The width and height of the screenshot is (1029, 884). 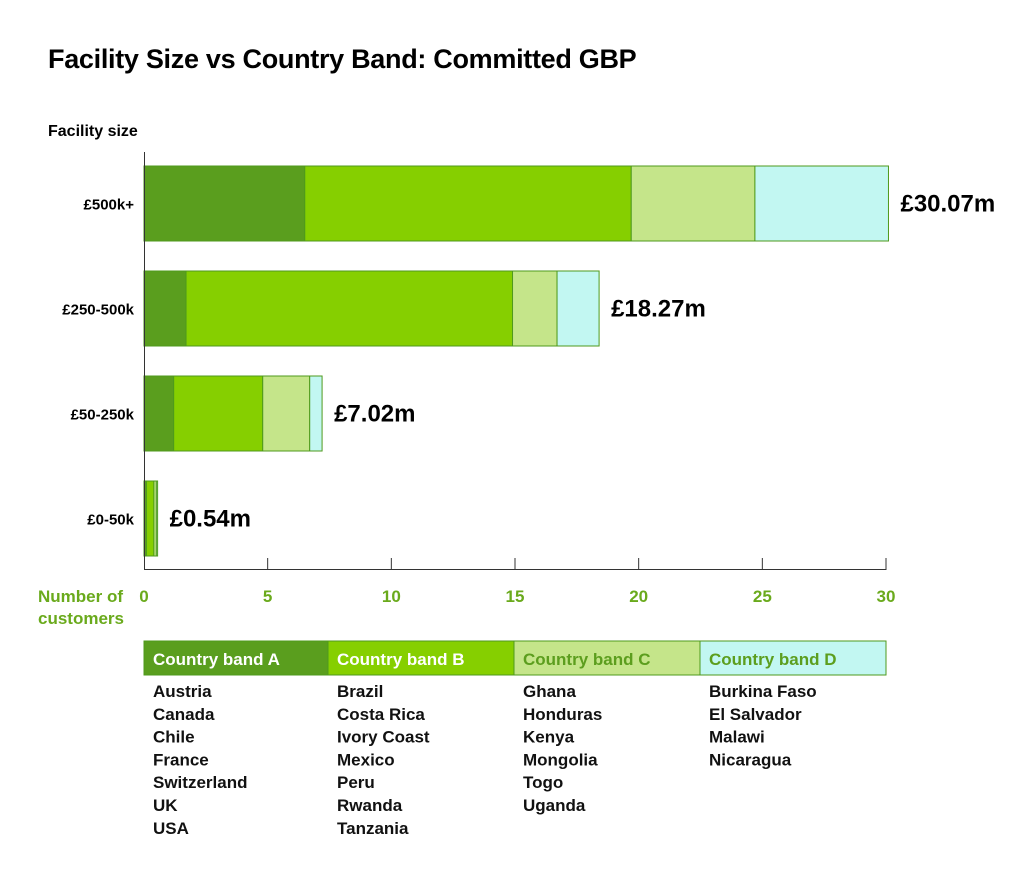 What do you see at coordinates (98, 310) in the screenshot?
I see `category-label-250-500k: £250-500k` at bounding box center [98, 310].